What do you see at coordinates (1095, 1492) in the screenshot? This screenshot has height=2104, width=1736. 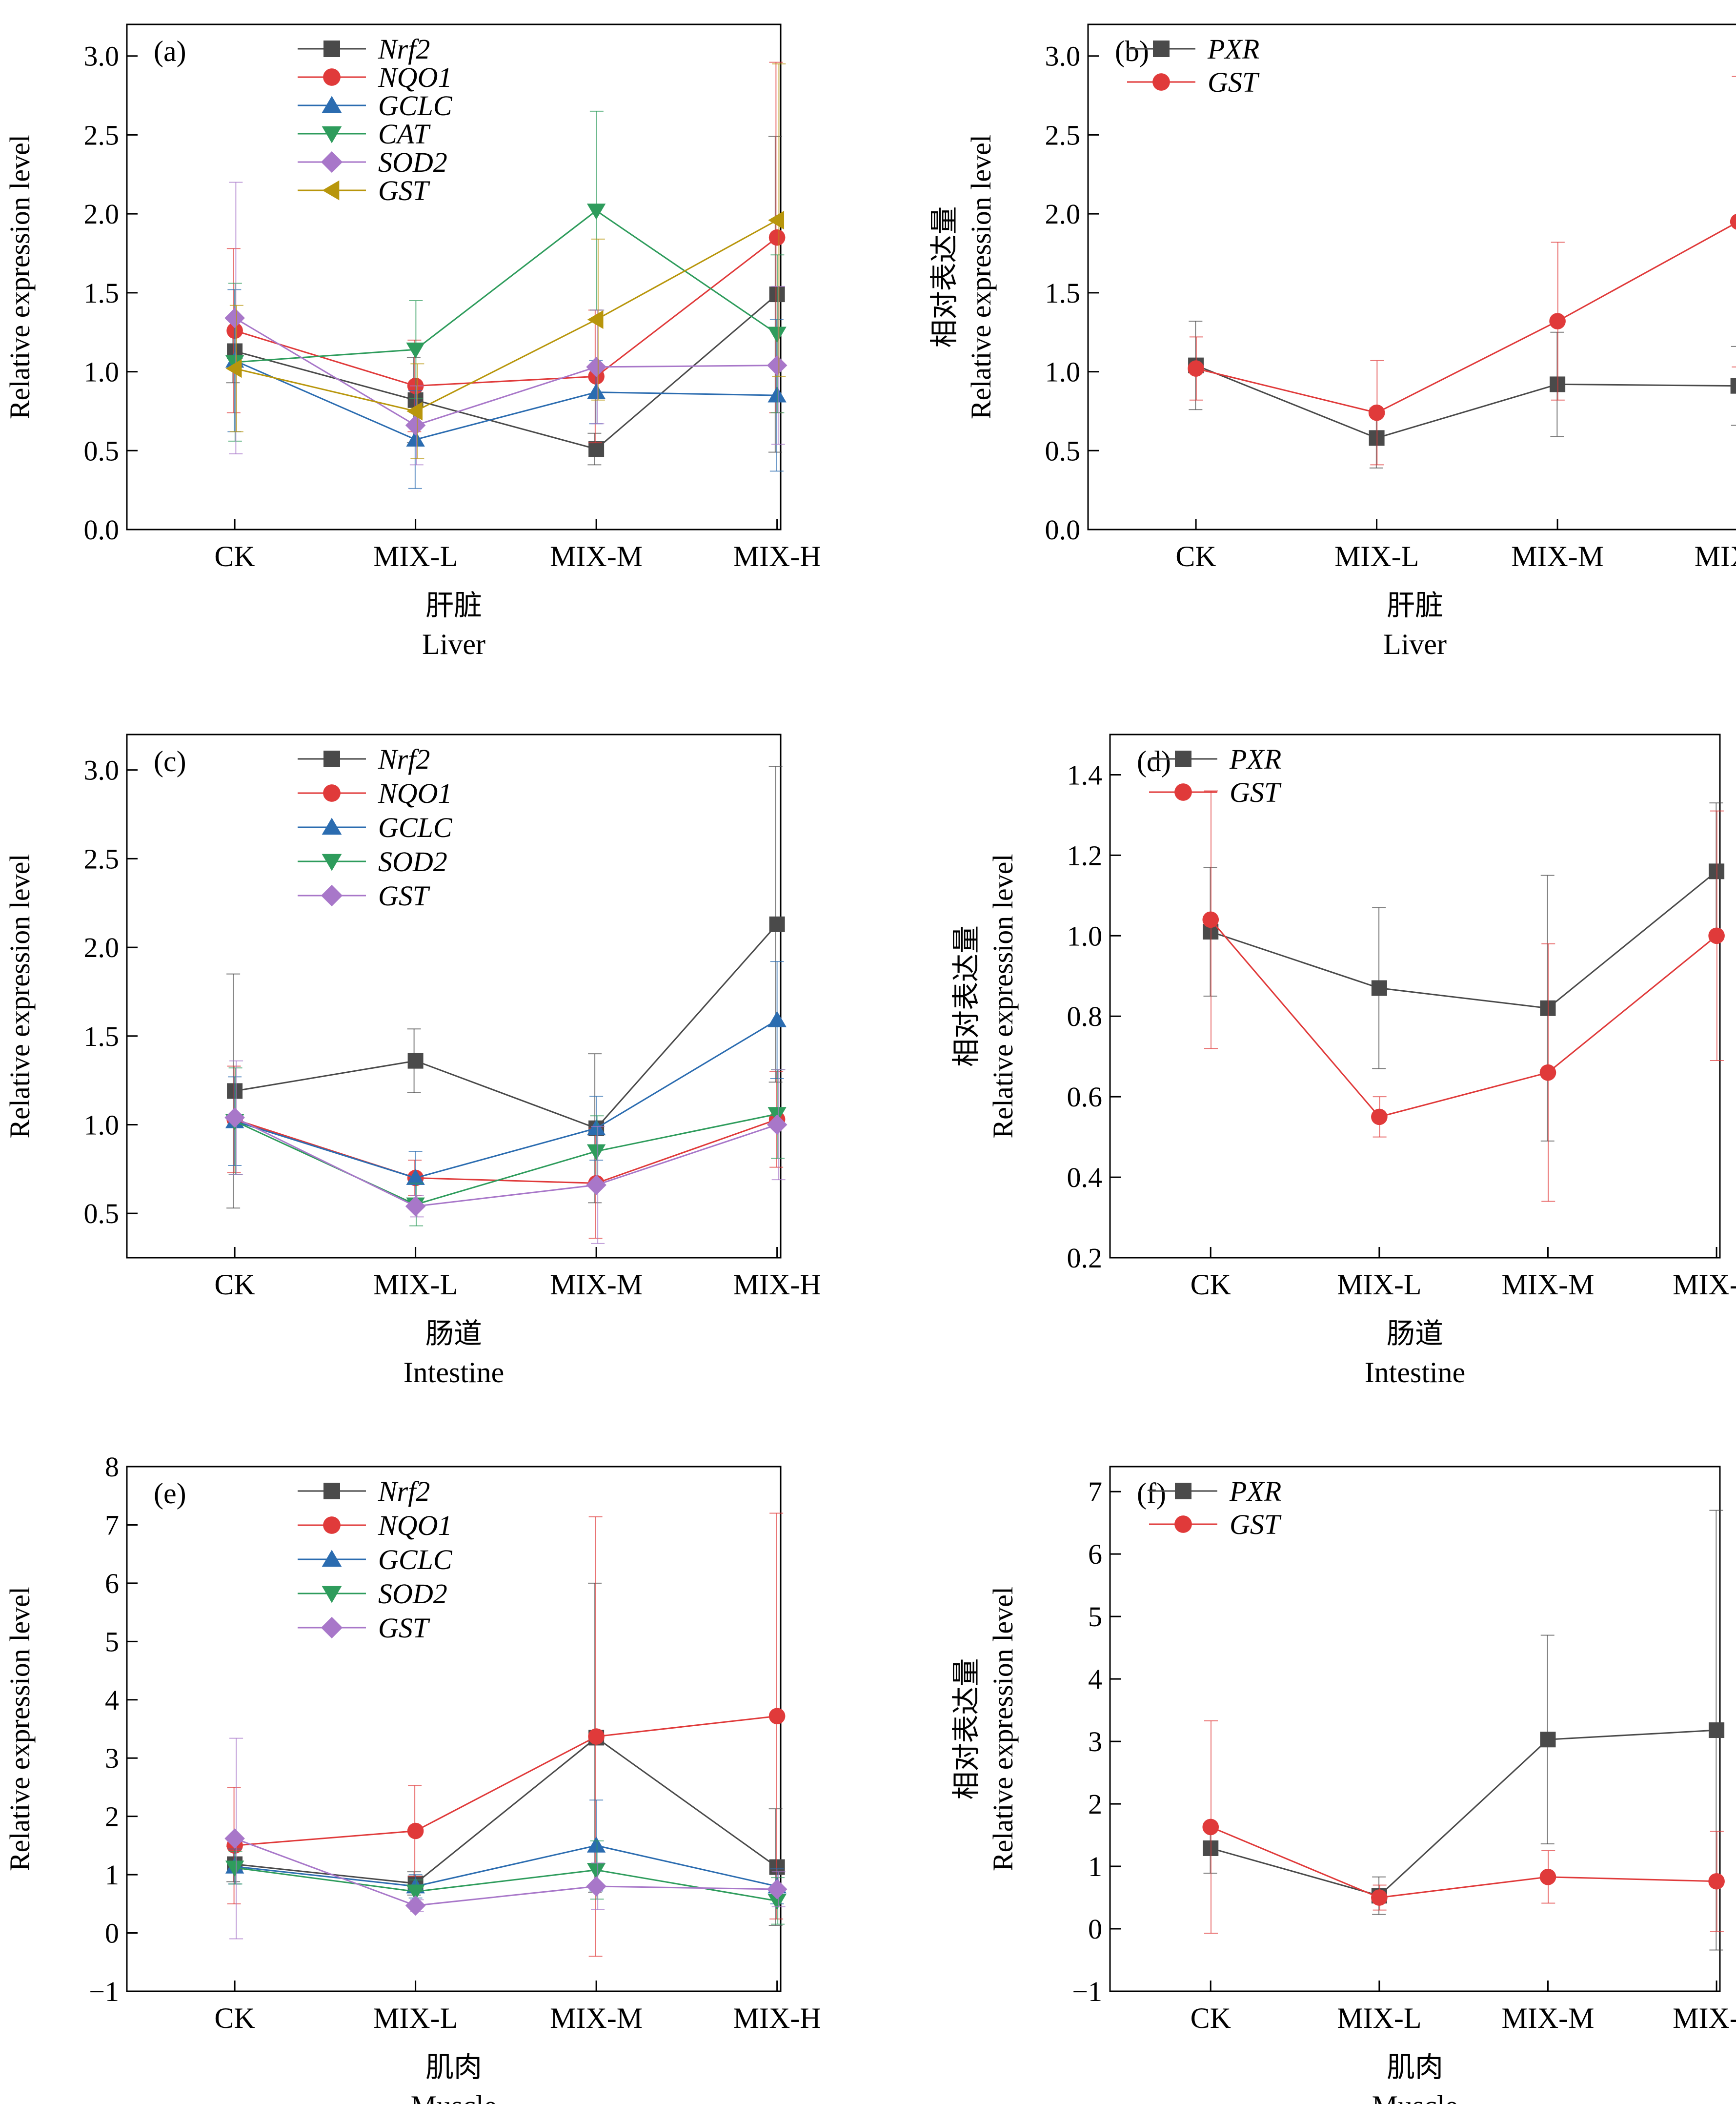 I see `y-tick-label: 7` at bounding box center [1095, 1492].